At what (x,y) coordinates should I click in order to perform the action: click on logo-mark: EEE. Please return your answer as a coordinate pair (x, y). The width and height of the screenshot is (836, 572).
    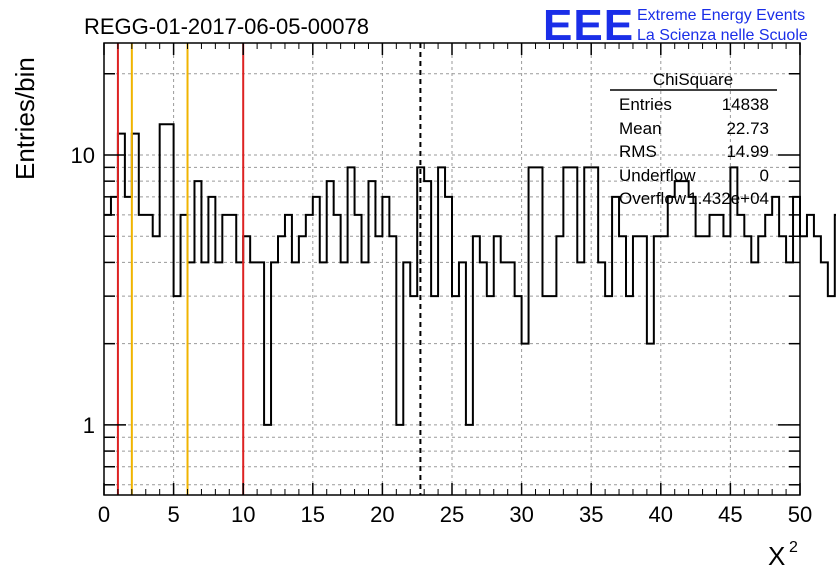
    Looking at the image, I should click on (588, 25).